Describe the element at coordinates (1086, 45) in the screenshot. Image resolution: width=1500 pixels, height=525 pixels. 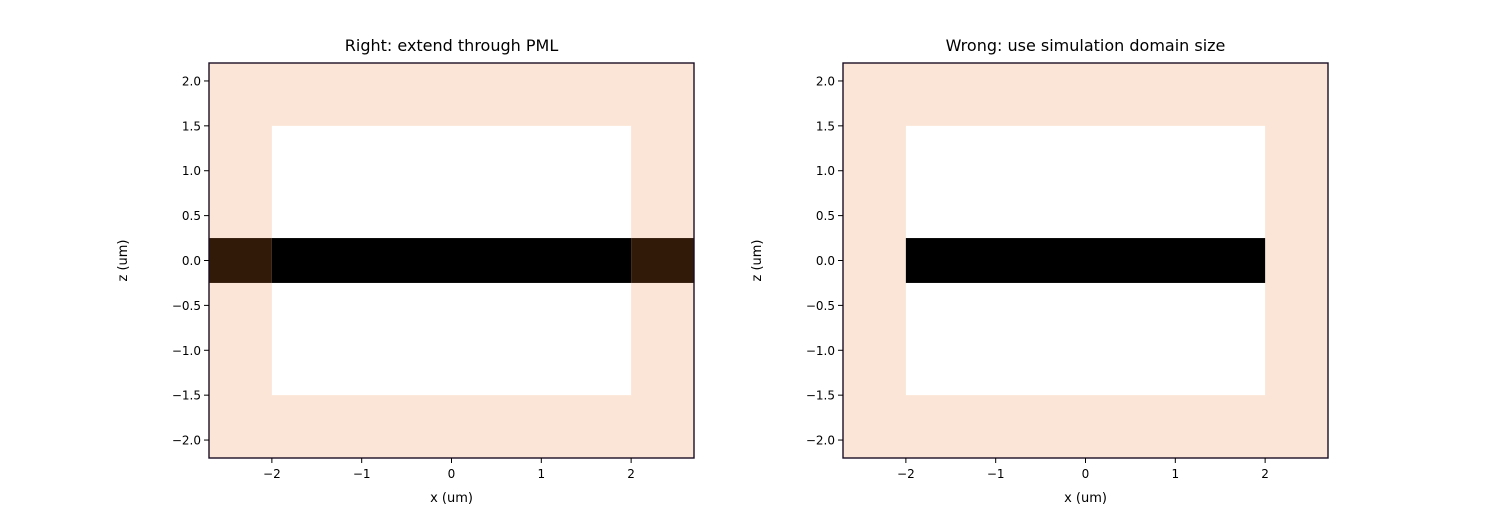
I see `chart-title: Wrong: use simulation domain size` at that location.